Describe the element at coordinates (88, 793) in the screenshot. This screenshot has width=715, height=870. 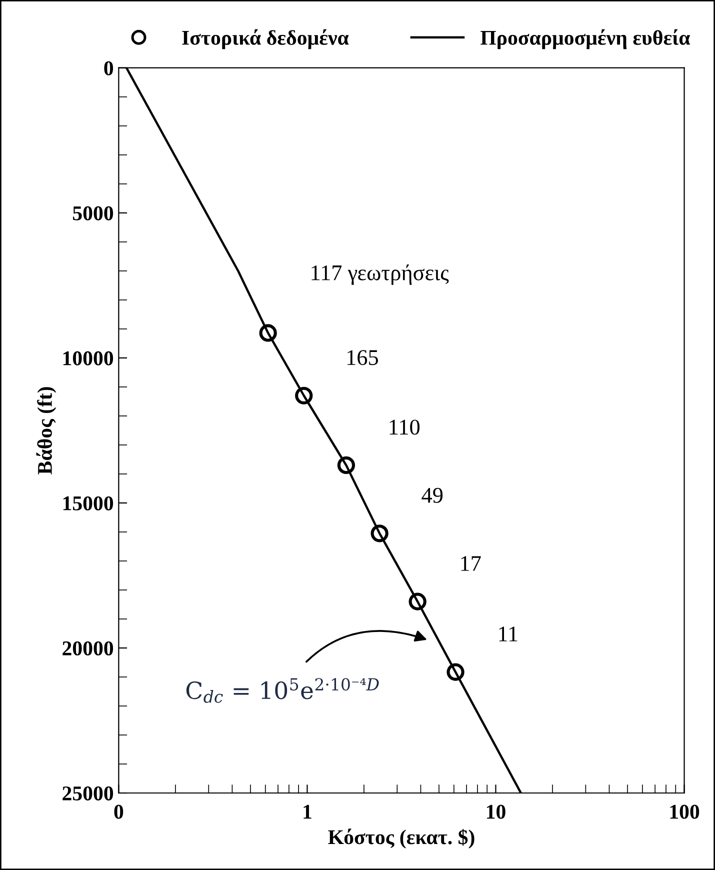
I see `y-tick-label: 25000` at that location.